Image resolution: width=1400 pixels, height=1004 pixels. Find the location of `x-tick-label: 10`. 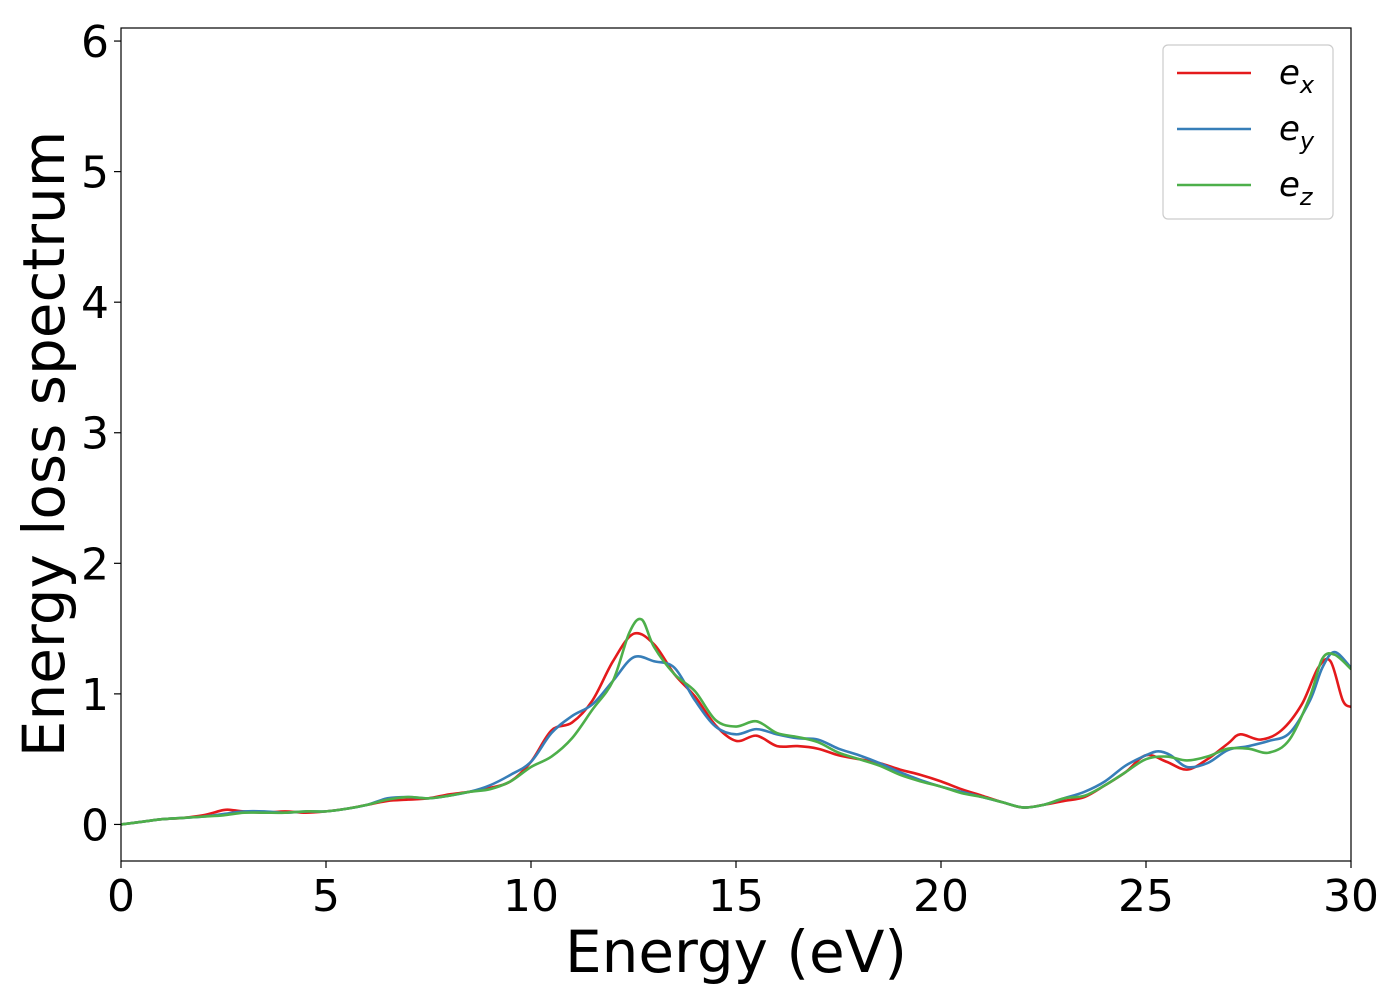

x-tick-label: 10 is located at coordinates (531, 896).